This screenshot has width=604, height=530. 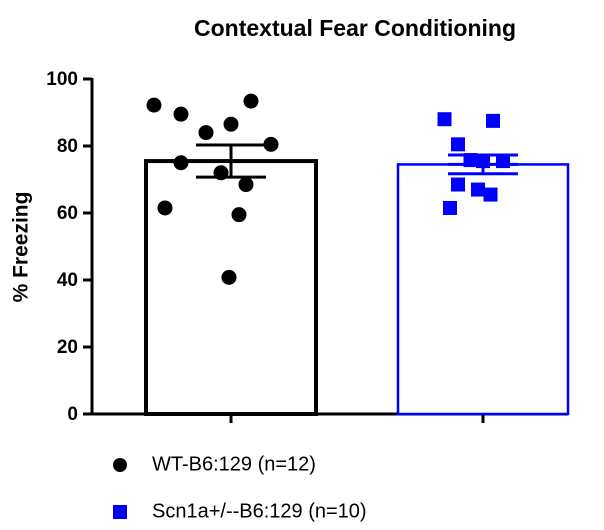 I want to click on y-tick-label: 20, so click(x=67, y=347).